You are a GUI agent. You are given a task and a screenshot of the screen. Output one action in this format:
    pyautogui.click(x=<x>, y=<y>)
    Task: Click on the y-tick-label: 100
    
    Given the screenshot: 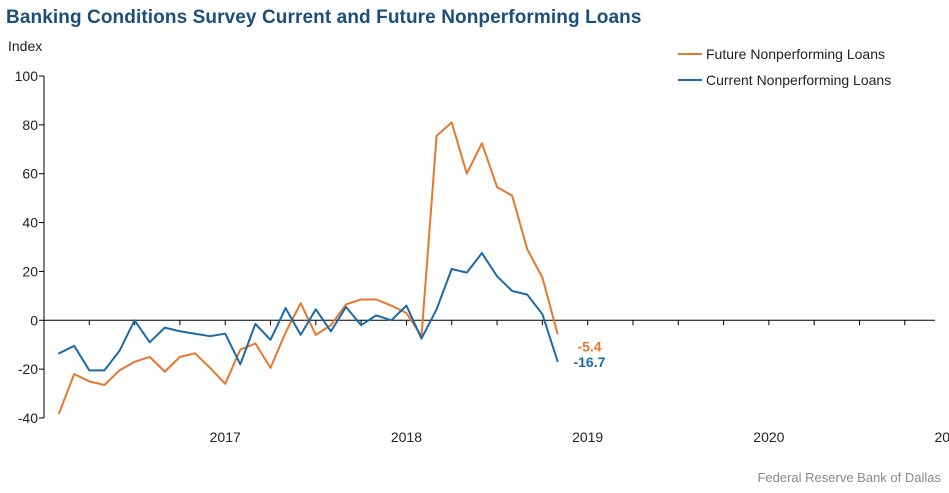 What is the action you would take?
    pyautogui.click(x=27, y=76)
    